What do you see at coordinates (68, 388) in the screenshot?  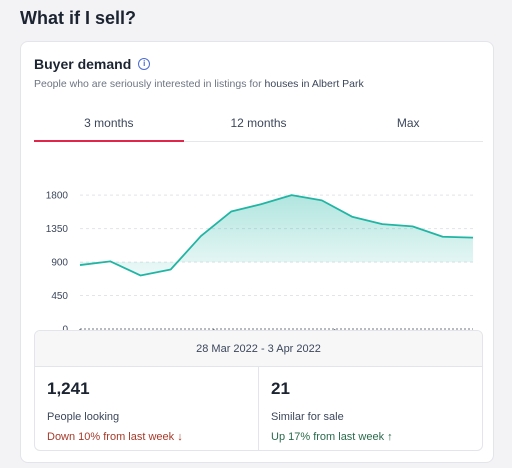 I see `people-looking-value: 1,241` at bounding box center [68, 388].